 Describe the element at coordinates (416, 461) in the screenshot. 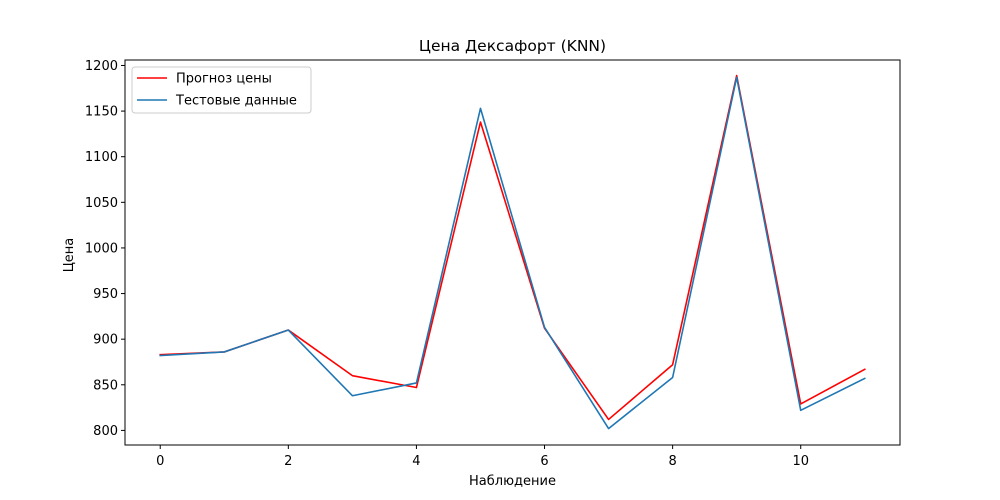

I see `x-tick-label: 4` at that location.